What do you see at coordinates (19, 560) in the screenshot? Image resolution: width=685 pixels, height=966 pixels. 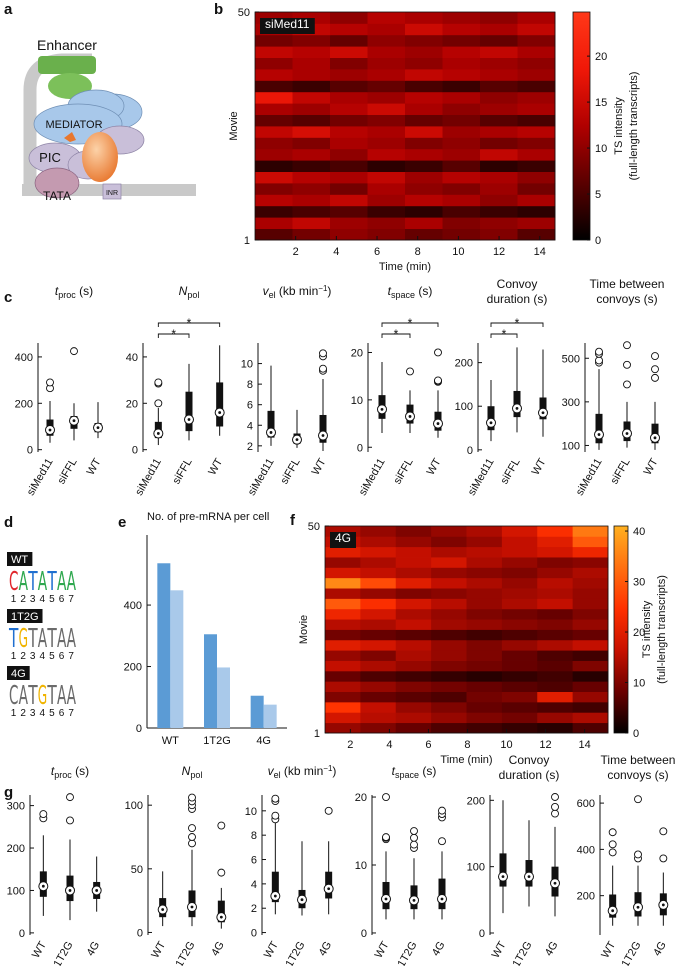 I see `logo-label: WT` at bounding box center [19, 560].